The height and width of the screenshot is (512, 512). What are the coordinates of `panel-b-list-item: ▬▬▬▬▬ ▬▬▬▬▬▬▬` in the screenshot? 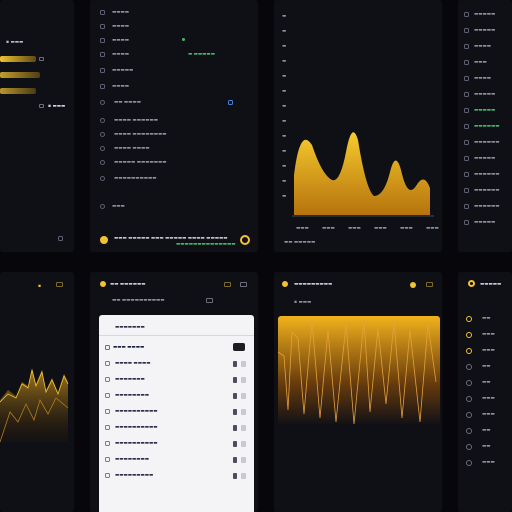 It's located at (155, 163).